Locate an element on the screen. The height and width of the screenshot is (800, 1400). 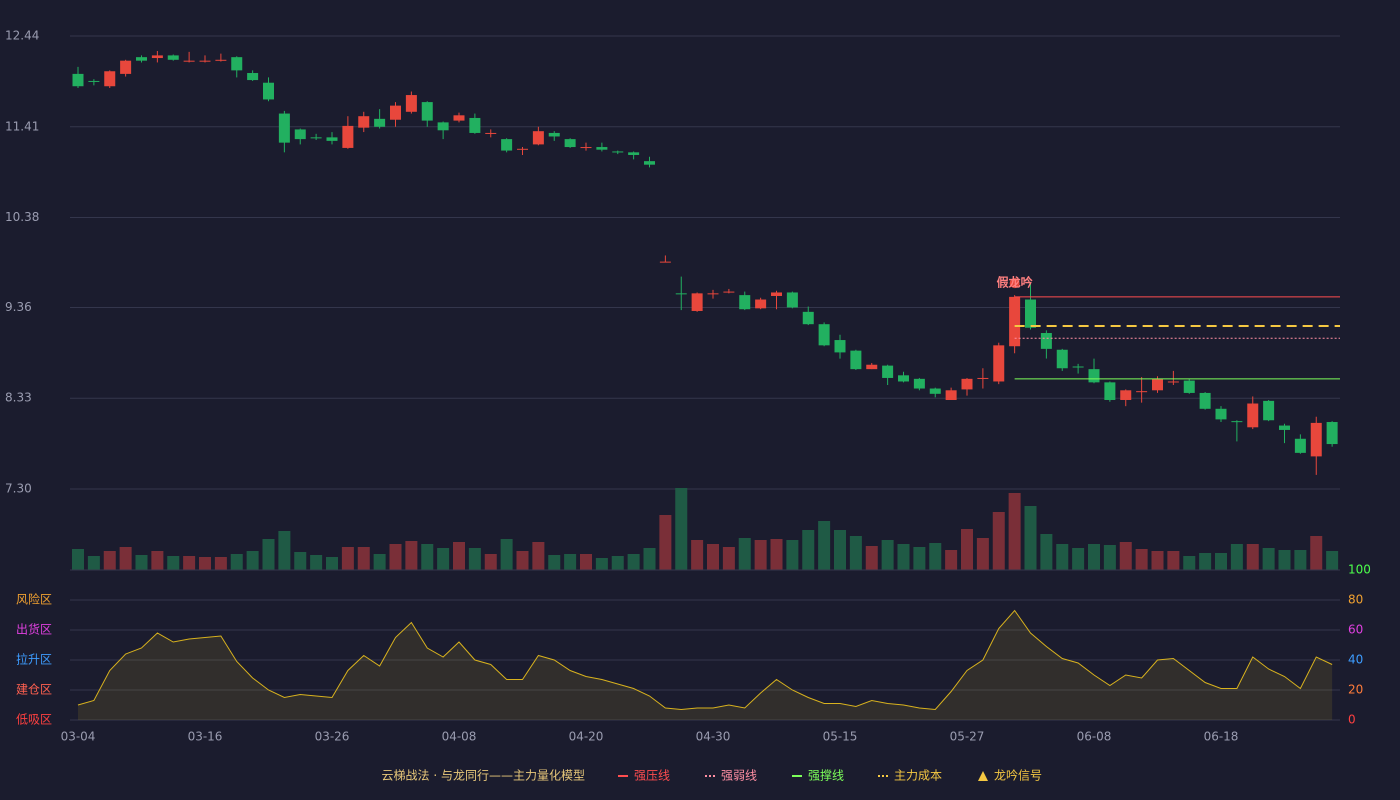
y-tick-label: 60 is located at coordinates (1355, 630).